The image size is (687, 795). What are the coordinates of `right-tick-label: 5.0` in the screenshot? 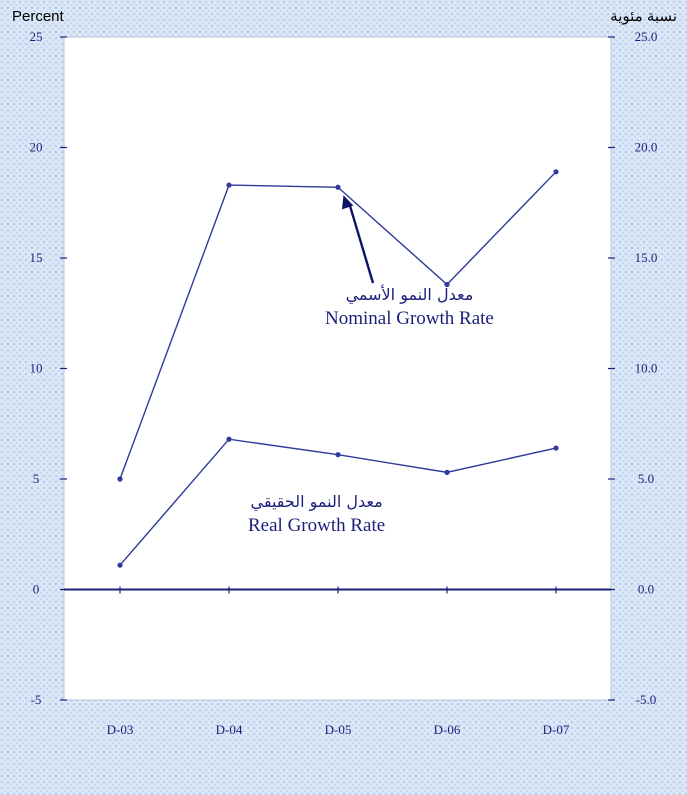 It's located at (646, 478).